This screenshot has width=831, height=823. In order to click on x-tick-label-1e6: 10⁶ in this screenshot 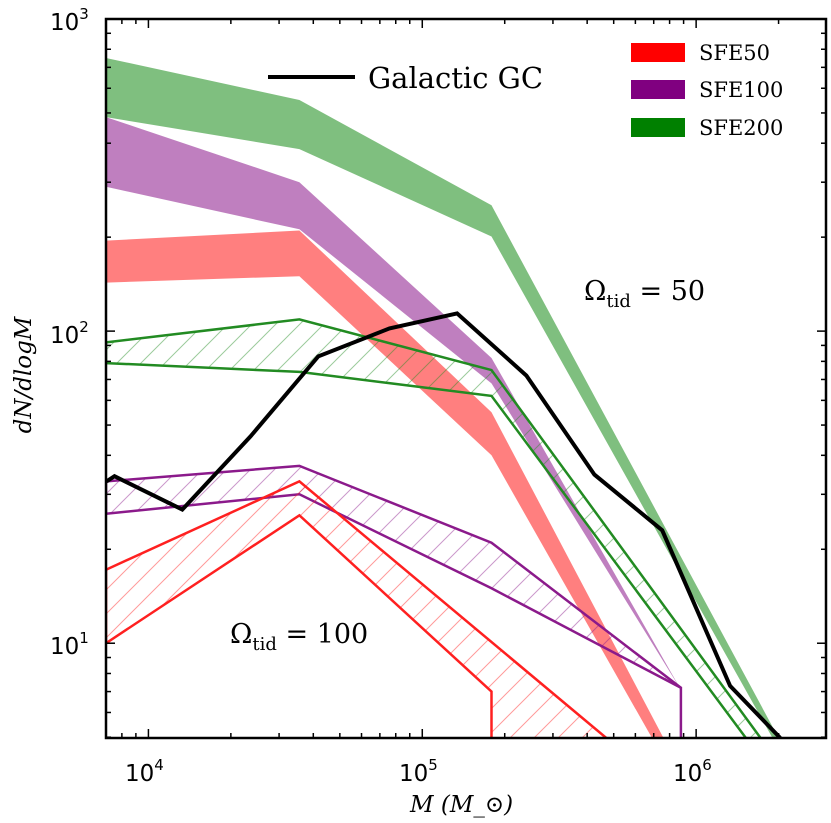, I will do `click(692, 771)`.